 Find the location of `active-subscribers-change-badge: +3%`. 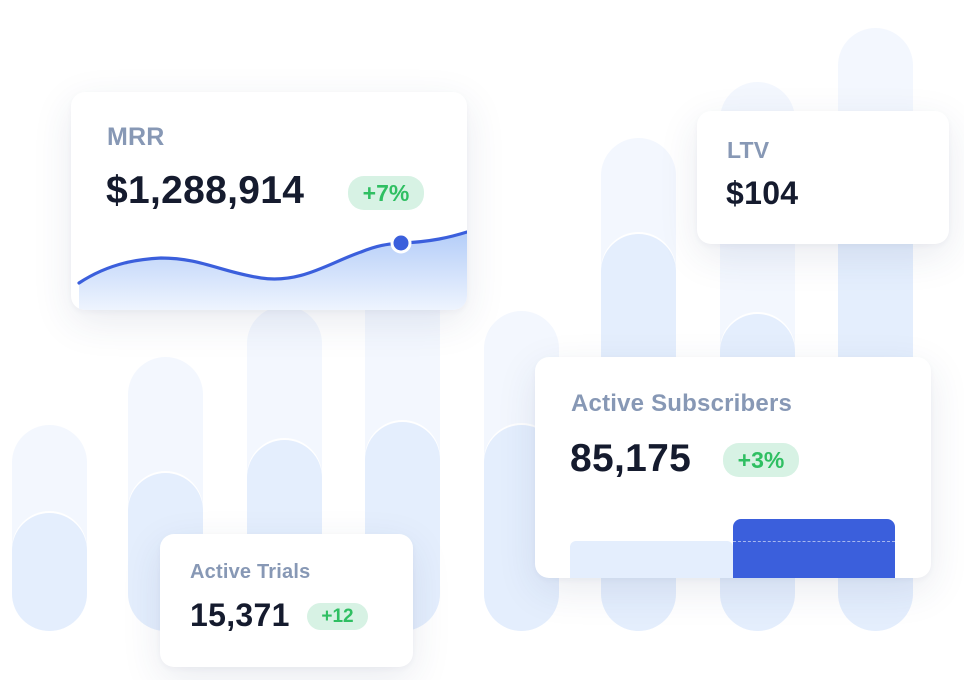

active-subscribers-change-badge: +3% is located at coordinates (761, 460).